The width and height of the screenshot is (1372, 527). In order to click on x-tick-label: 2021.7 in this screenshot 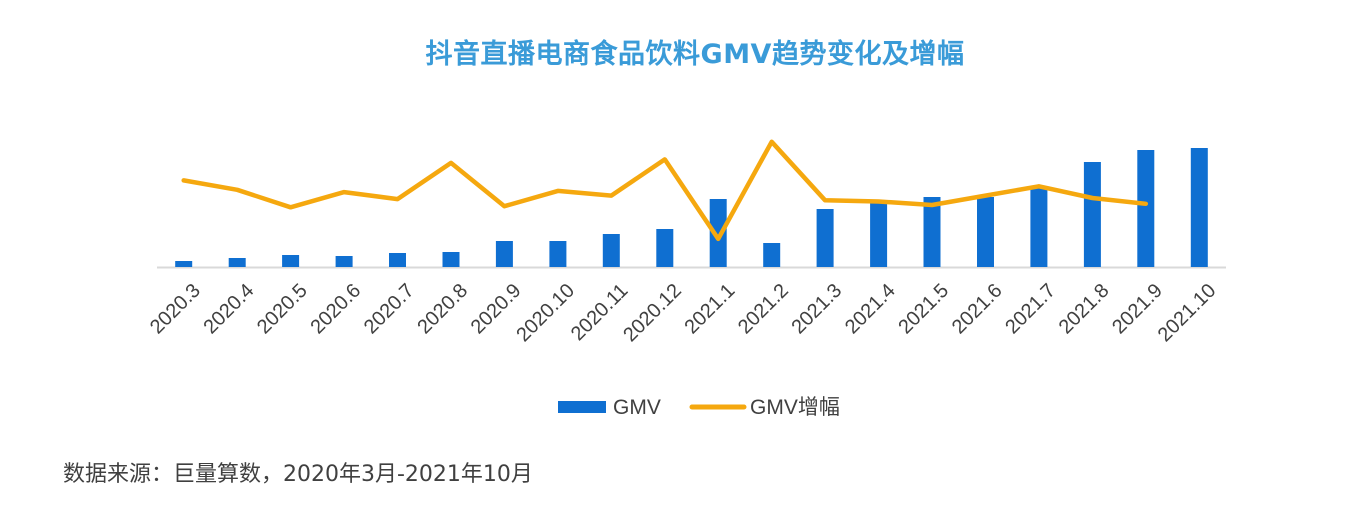, I will do `click(1030, 309)`.